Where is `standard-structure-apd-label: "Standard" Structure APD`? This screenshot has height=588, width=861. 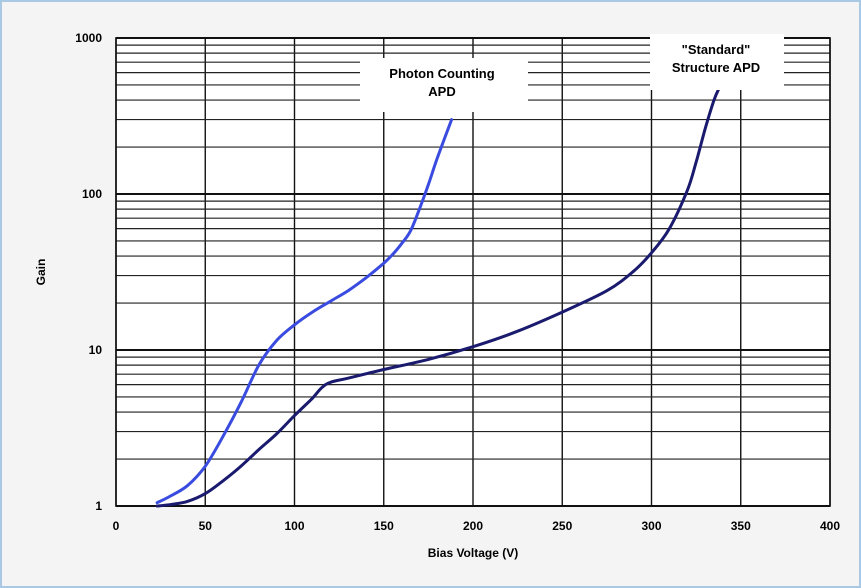
standard-structure-apd-label: "Standard" Structure APD is located at coordinates (717, 62).